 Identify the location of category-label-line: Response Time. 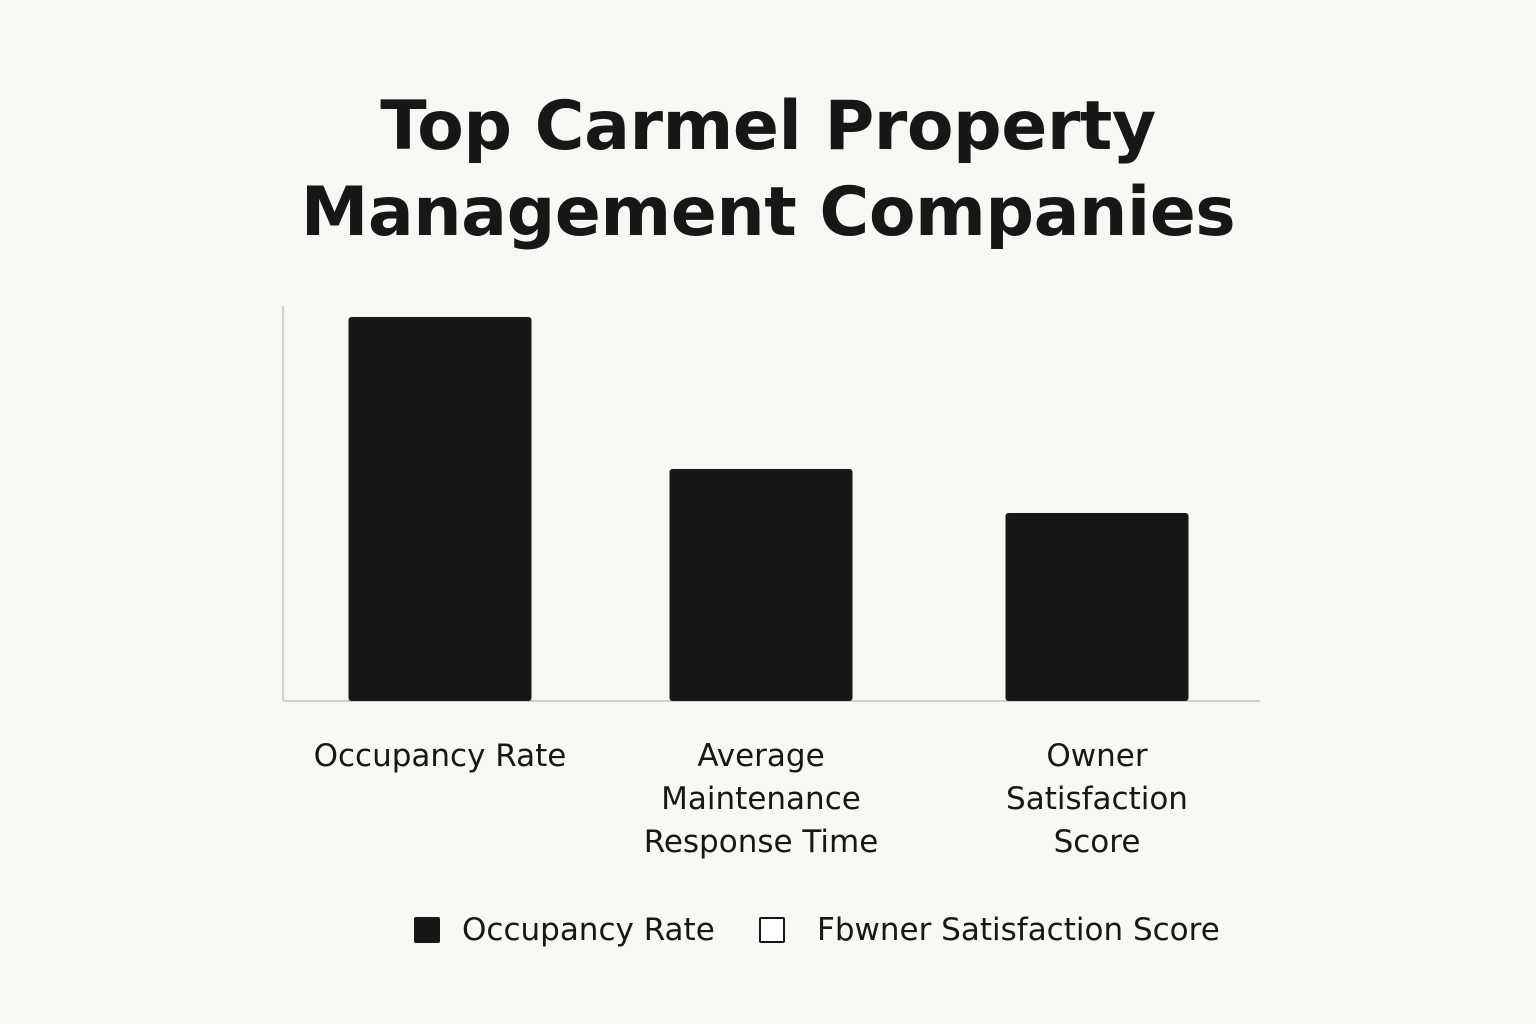
(761, 842).